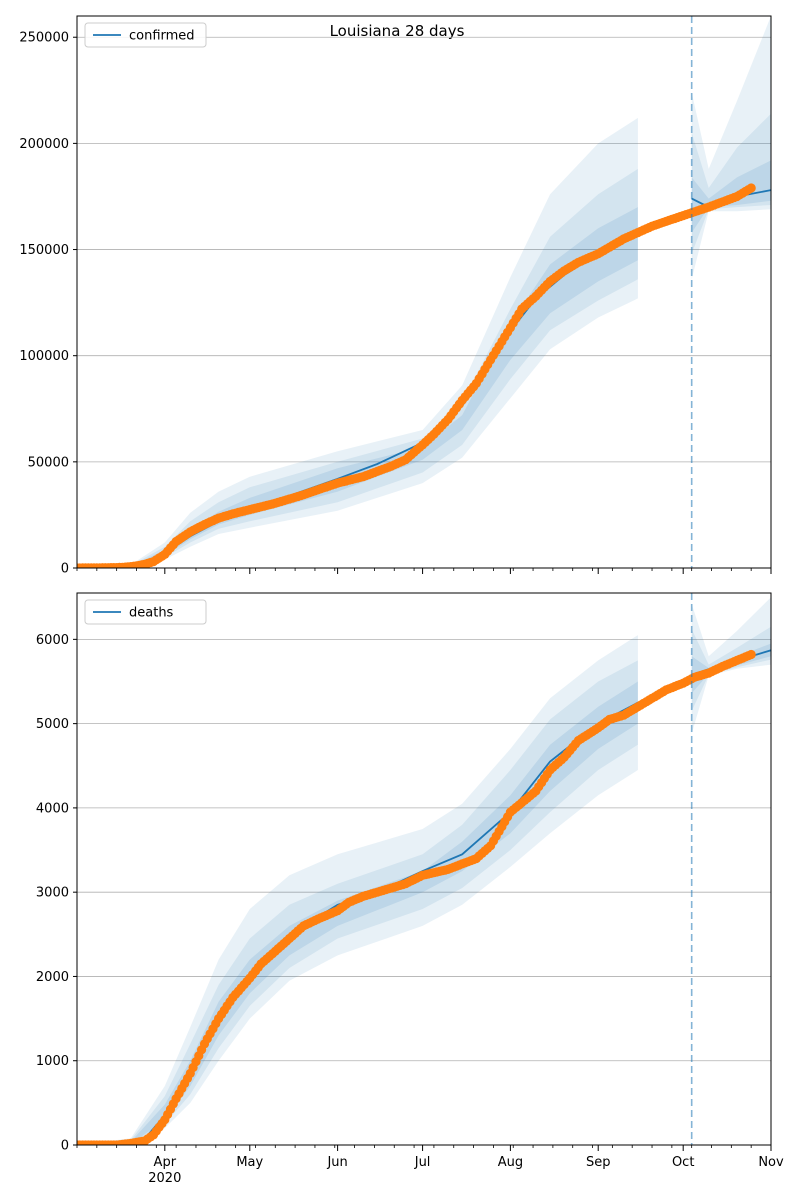 This screenshot has width=800, height=1204. Describe the element at coordinates (52, 977) in the screenshot. I see `y-tick-label: 2000` at that location.